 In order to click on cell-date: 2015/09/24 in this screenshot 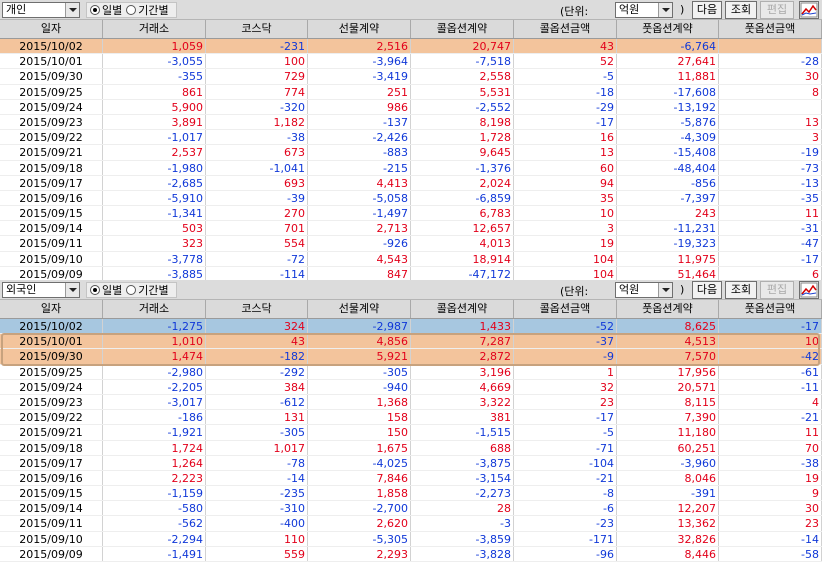, I will do `click(51, 107)`.